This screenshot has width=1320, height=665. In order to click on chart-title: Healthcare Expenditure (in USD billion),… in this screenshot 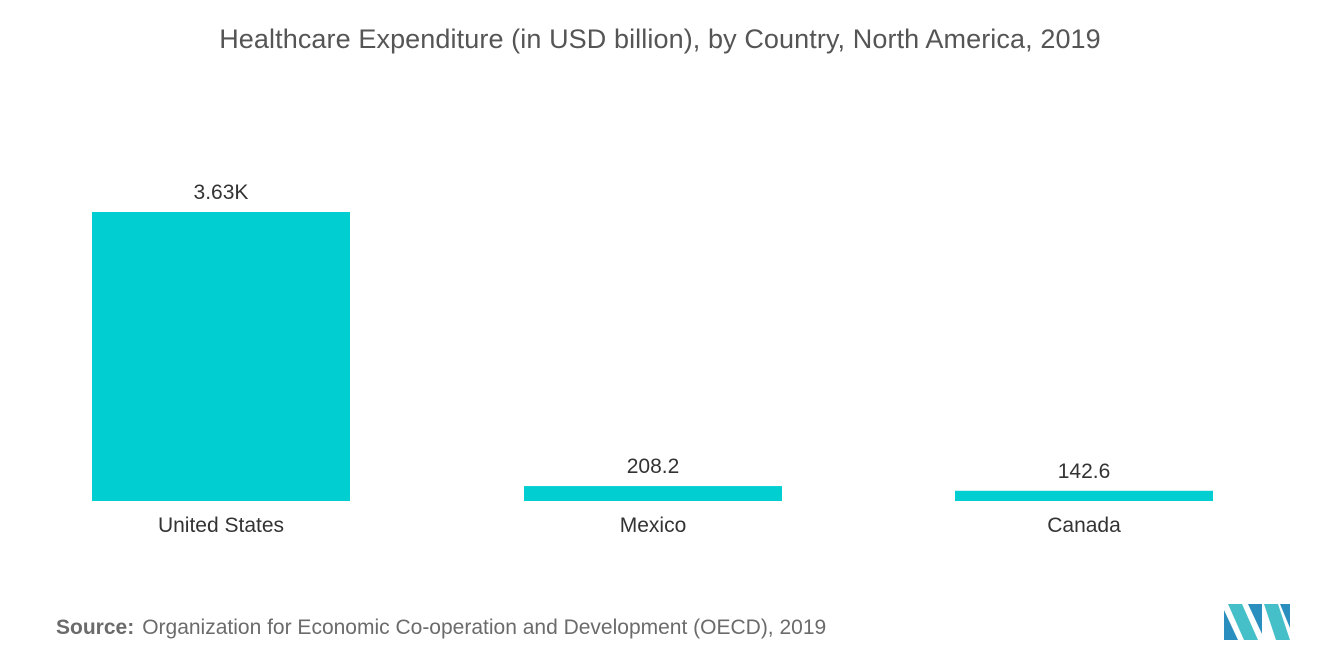, I will do `click(660, 39)`.